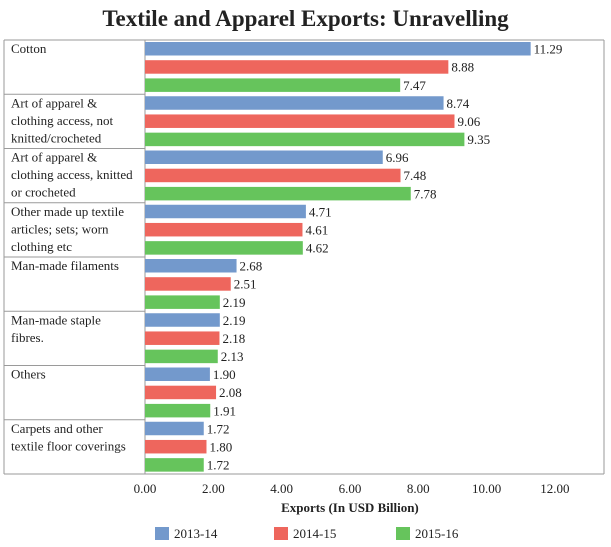 The width and height of the screenshot is (611, 547). What do you see at coordinates (414, 85) in the screenshot?
I see `data-label: 7.47` at bounding box center [414, 85].